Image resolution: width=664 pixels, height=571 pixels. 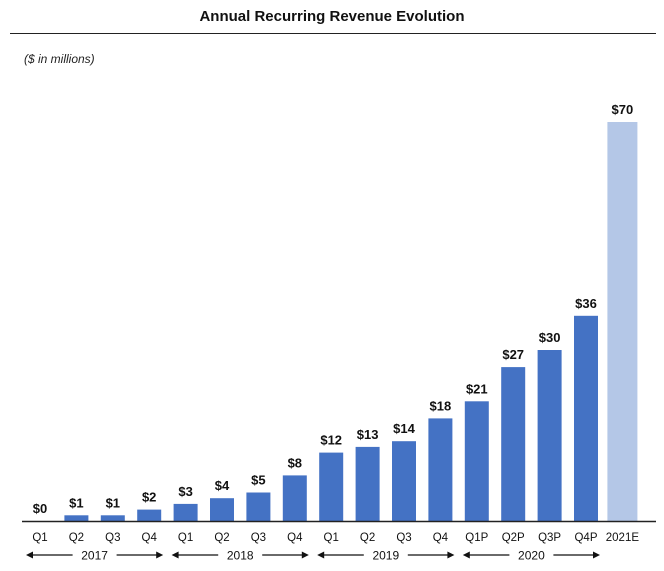 I want to click on category-label-5: Q2, so click(x=221, y=538).